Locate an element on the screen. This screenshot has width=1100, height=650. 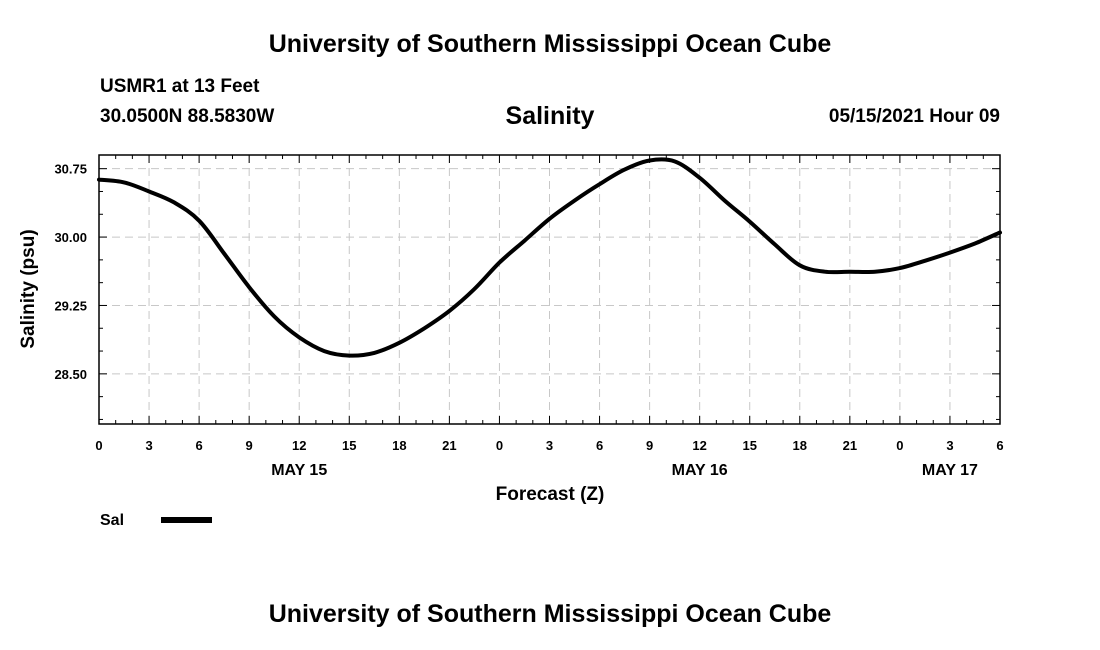
date-label: MAY 15 is located at coordinates (299, 470).